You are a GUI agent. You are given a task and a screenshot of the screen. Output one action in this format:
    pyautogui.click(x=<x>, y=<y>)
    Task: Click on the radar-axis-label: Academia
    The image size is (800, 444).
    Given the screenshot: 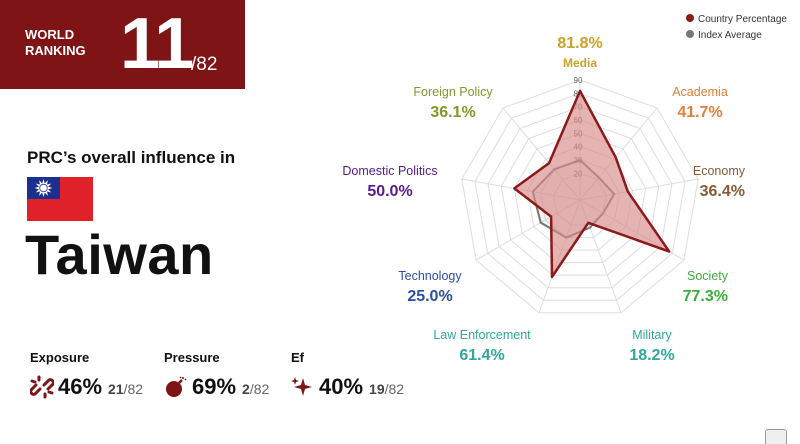 What is the action you would take?
    pyautogui.click(x=700, y=92)
    